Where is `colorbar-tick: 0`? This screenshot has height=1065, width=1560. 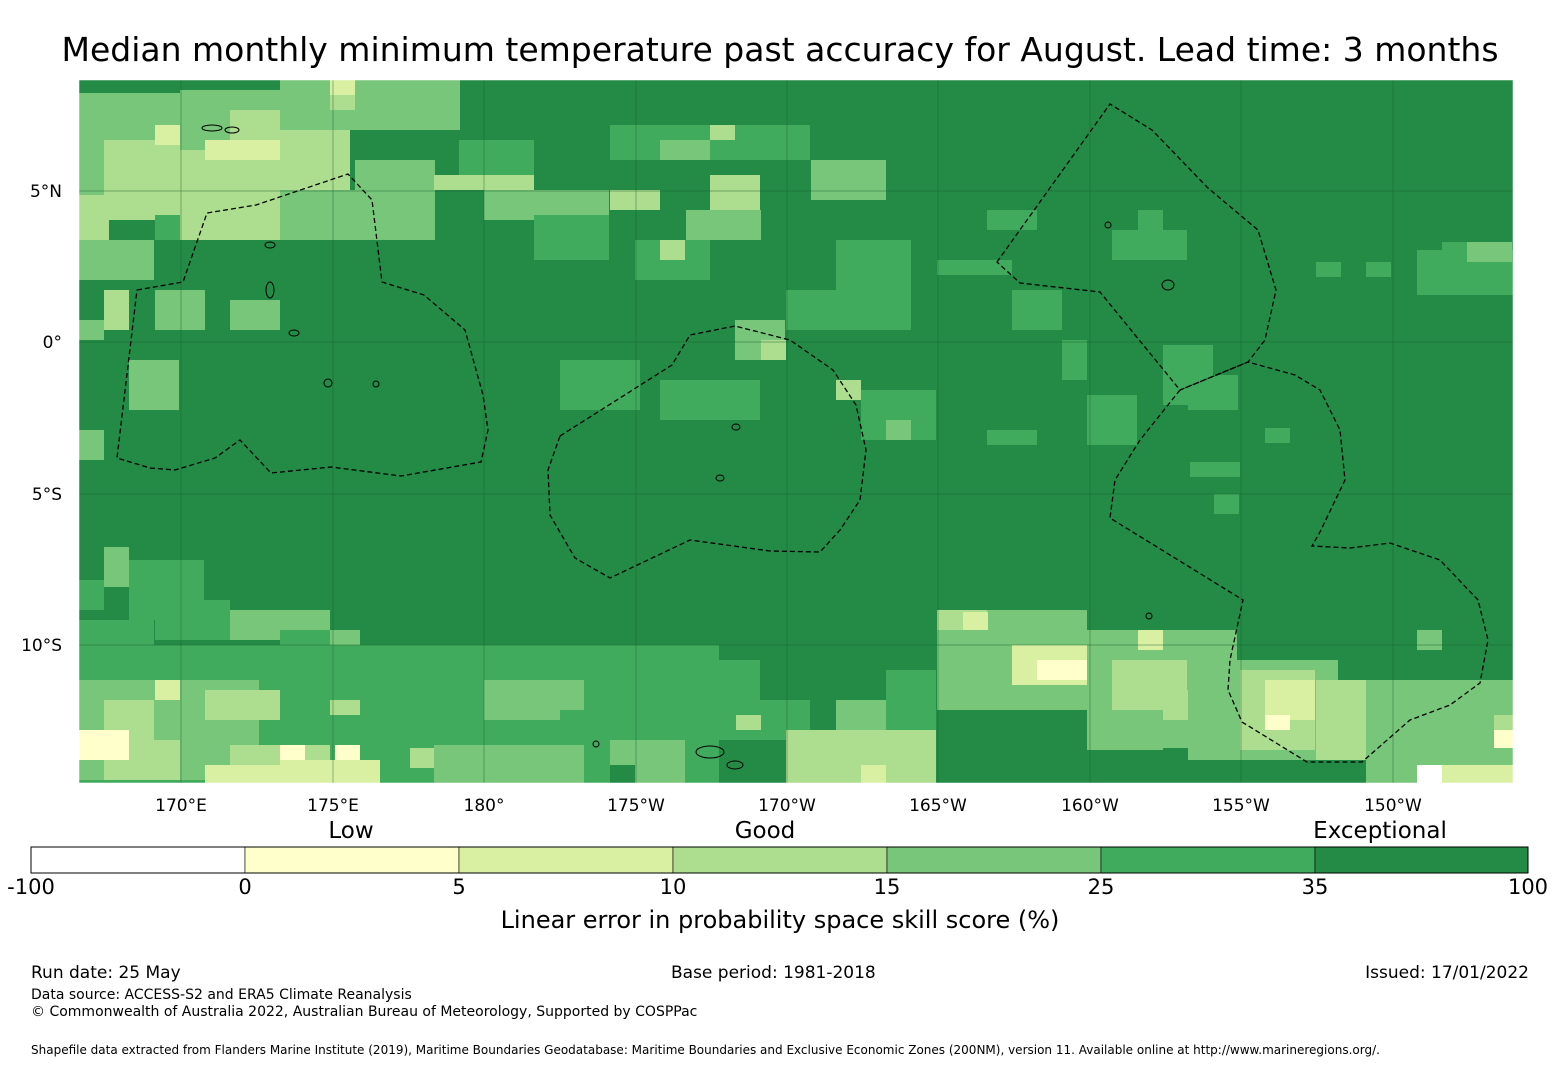 colorbar-tick: 0 is located at coordinates (245, 887).